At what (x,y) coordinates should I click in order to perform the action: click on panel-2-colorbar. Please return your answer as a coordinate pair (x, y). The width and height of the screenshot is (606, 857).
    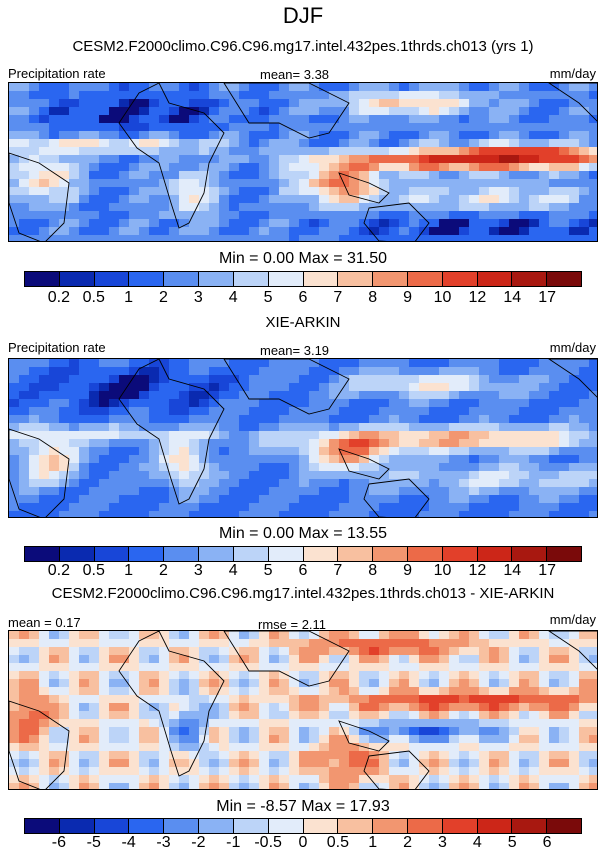
    Looking at the image, I should click on (303, 554).